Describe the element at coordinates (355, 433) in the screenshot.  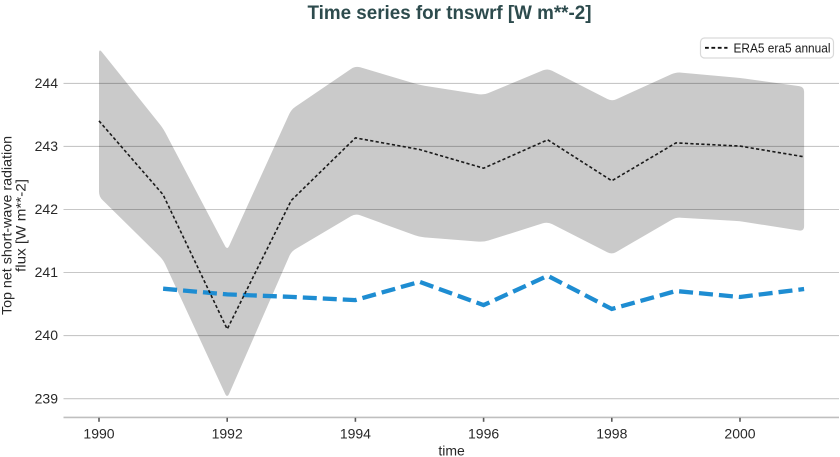
I see `svg-text: 1994` at that location.